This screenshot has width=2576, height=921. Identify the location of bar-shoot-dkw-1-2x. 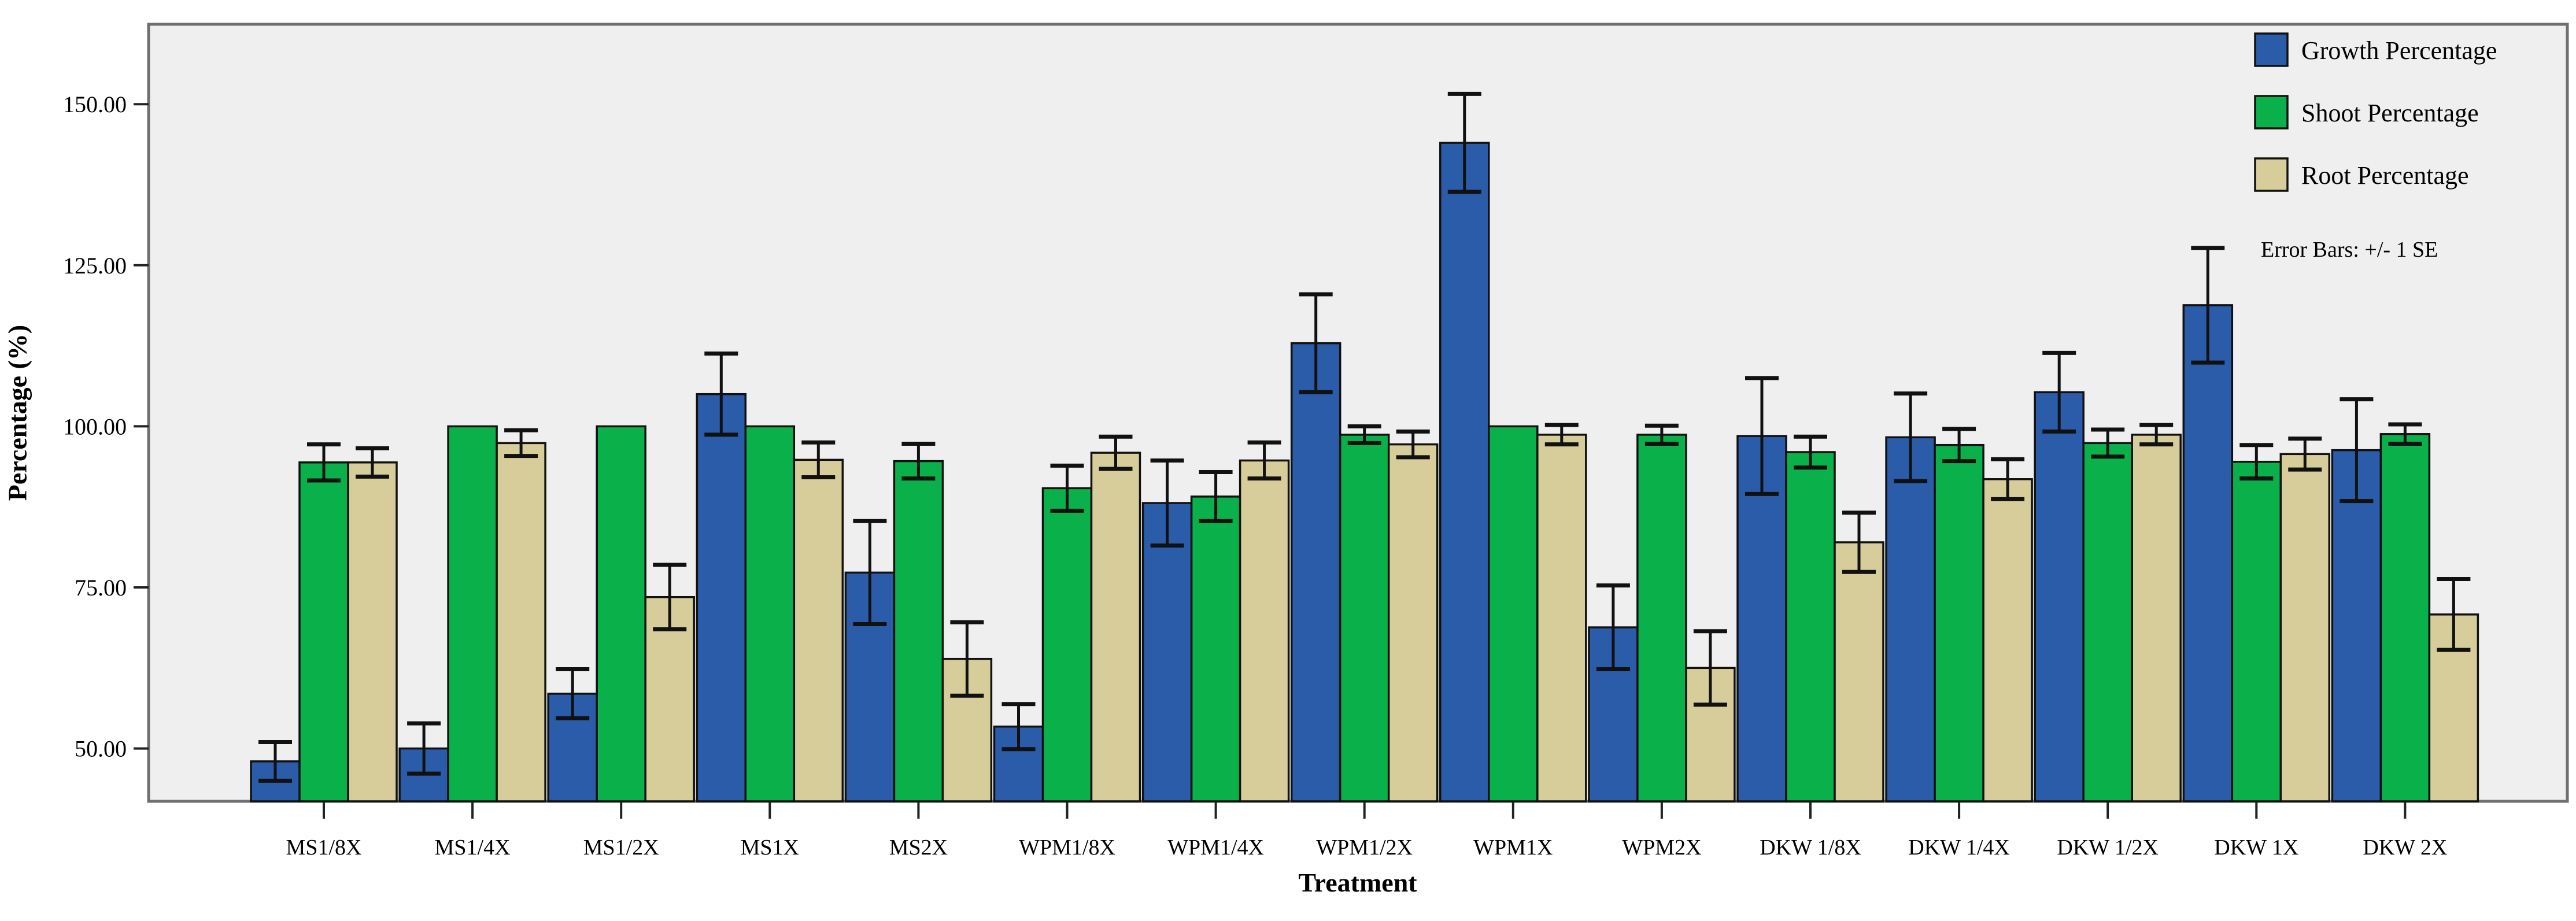
(2107, 622).